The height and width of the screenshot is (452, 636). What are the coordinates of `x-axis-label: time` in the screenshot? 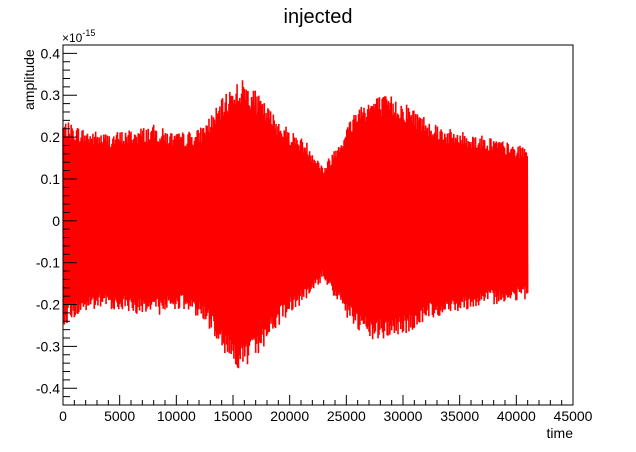 It's located at (560, 433).